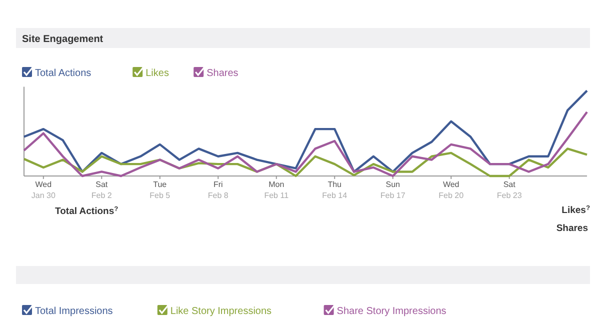  I want to click on text: Shares, so click(572, 228).